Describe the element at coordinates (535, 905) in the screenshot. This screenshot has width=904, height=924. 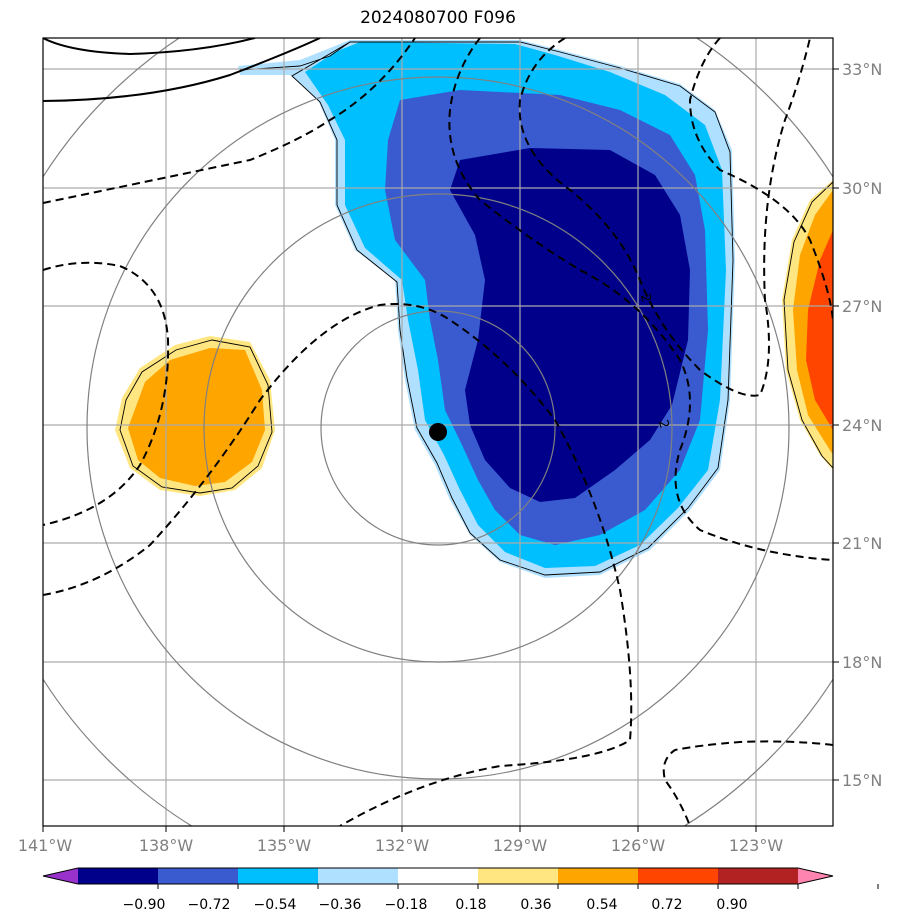
I see `colorbar-label: 0.36` at that location.